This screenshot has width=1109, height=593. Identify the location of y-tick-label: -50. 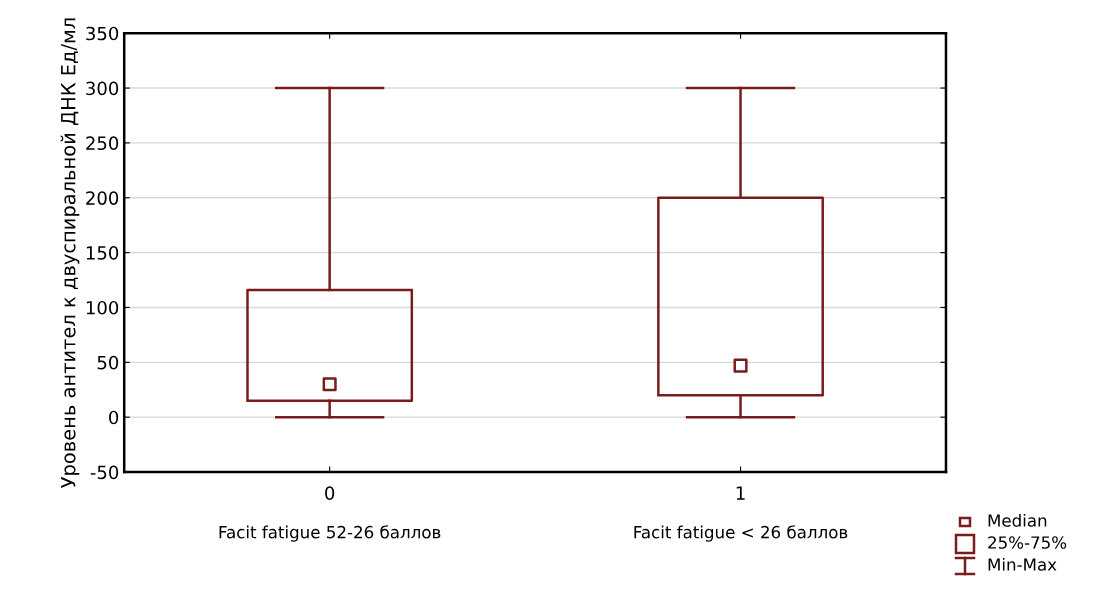
(104, 472).